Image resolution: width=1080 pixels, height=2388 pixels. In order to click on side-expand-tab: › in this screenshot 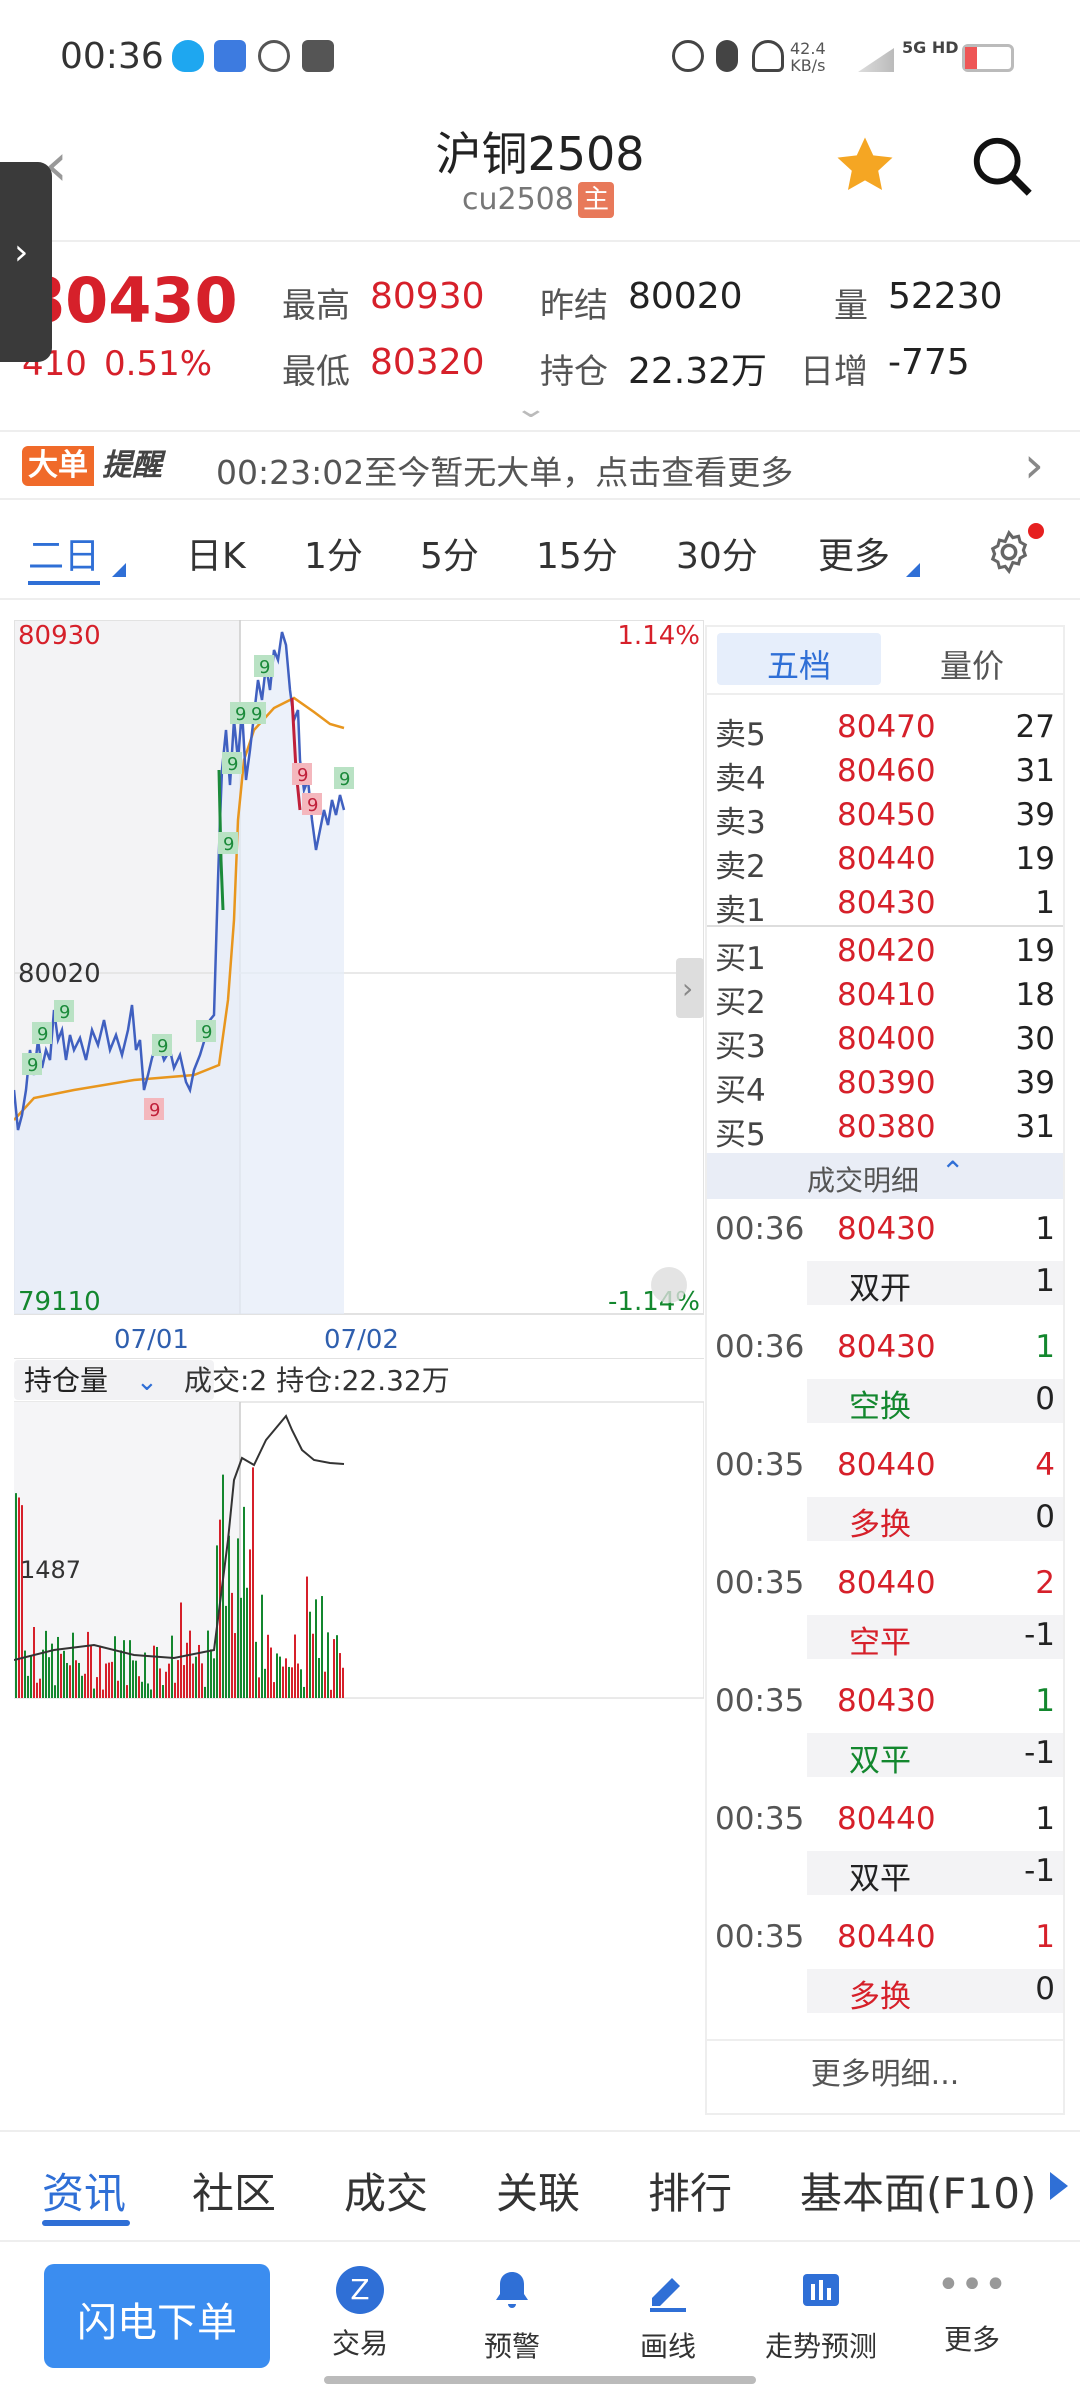, I will do `click(26, 262)`.